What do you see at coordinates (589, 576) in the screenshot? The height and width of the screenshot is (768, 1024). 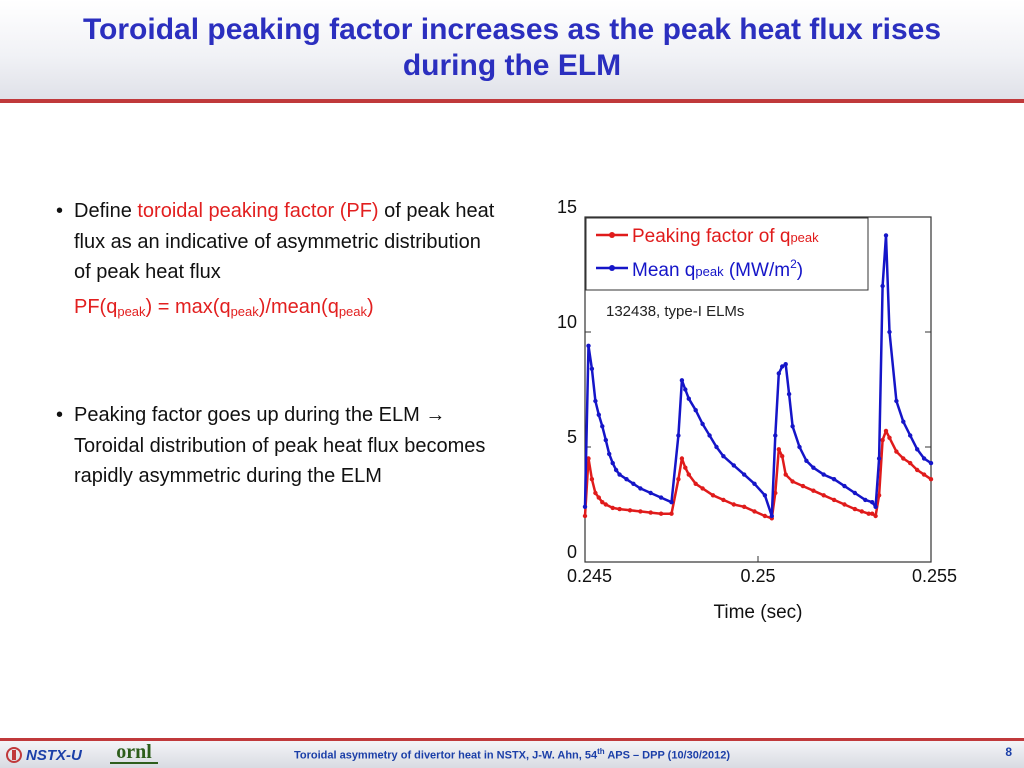 I see `x-tick-label: 0.245` at bounding box center [589, 576].